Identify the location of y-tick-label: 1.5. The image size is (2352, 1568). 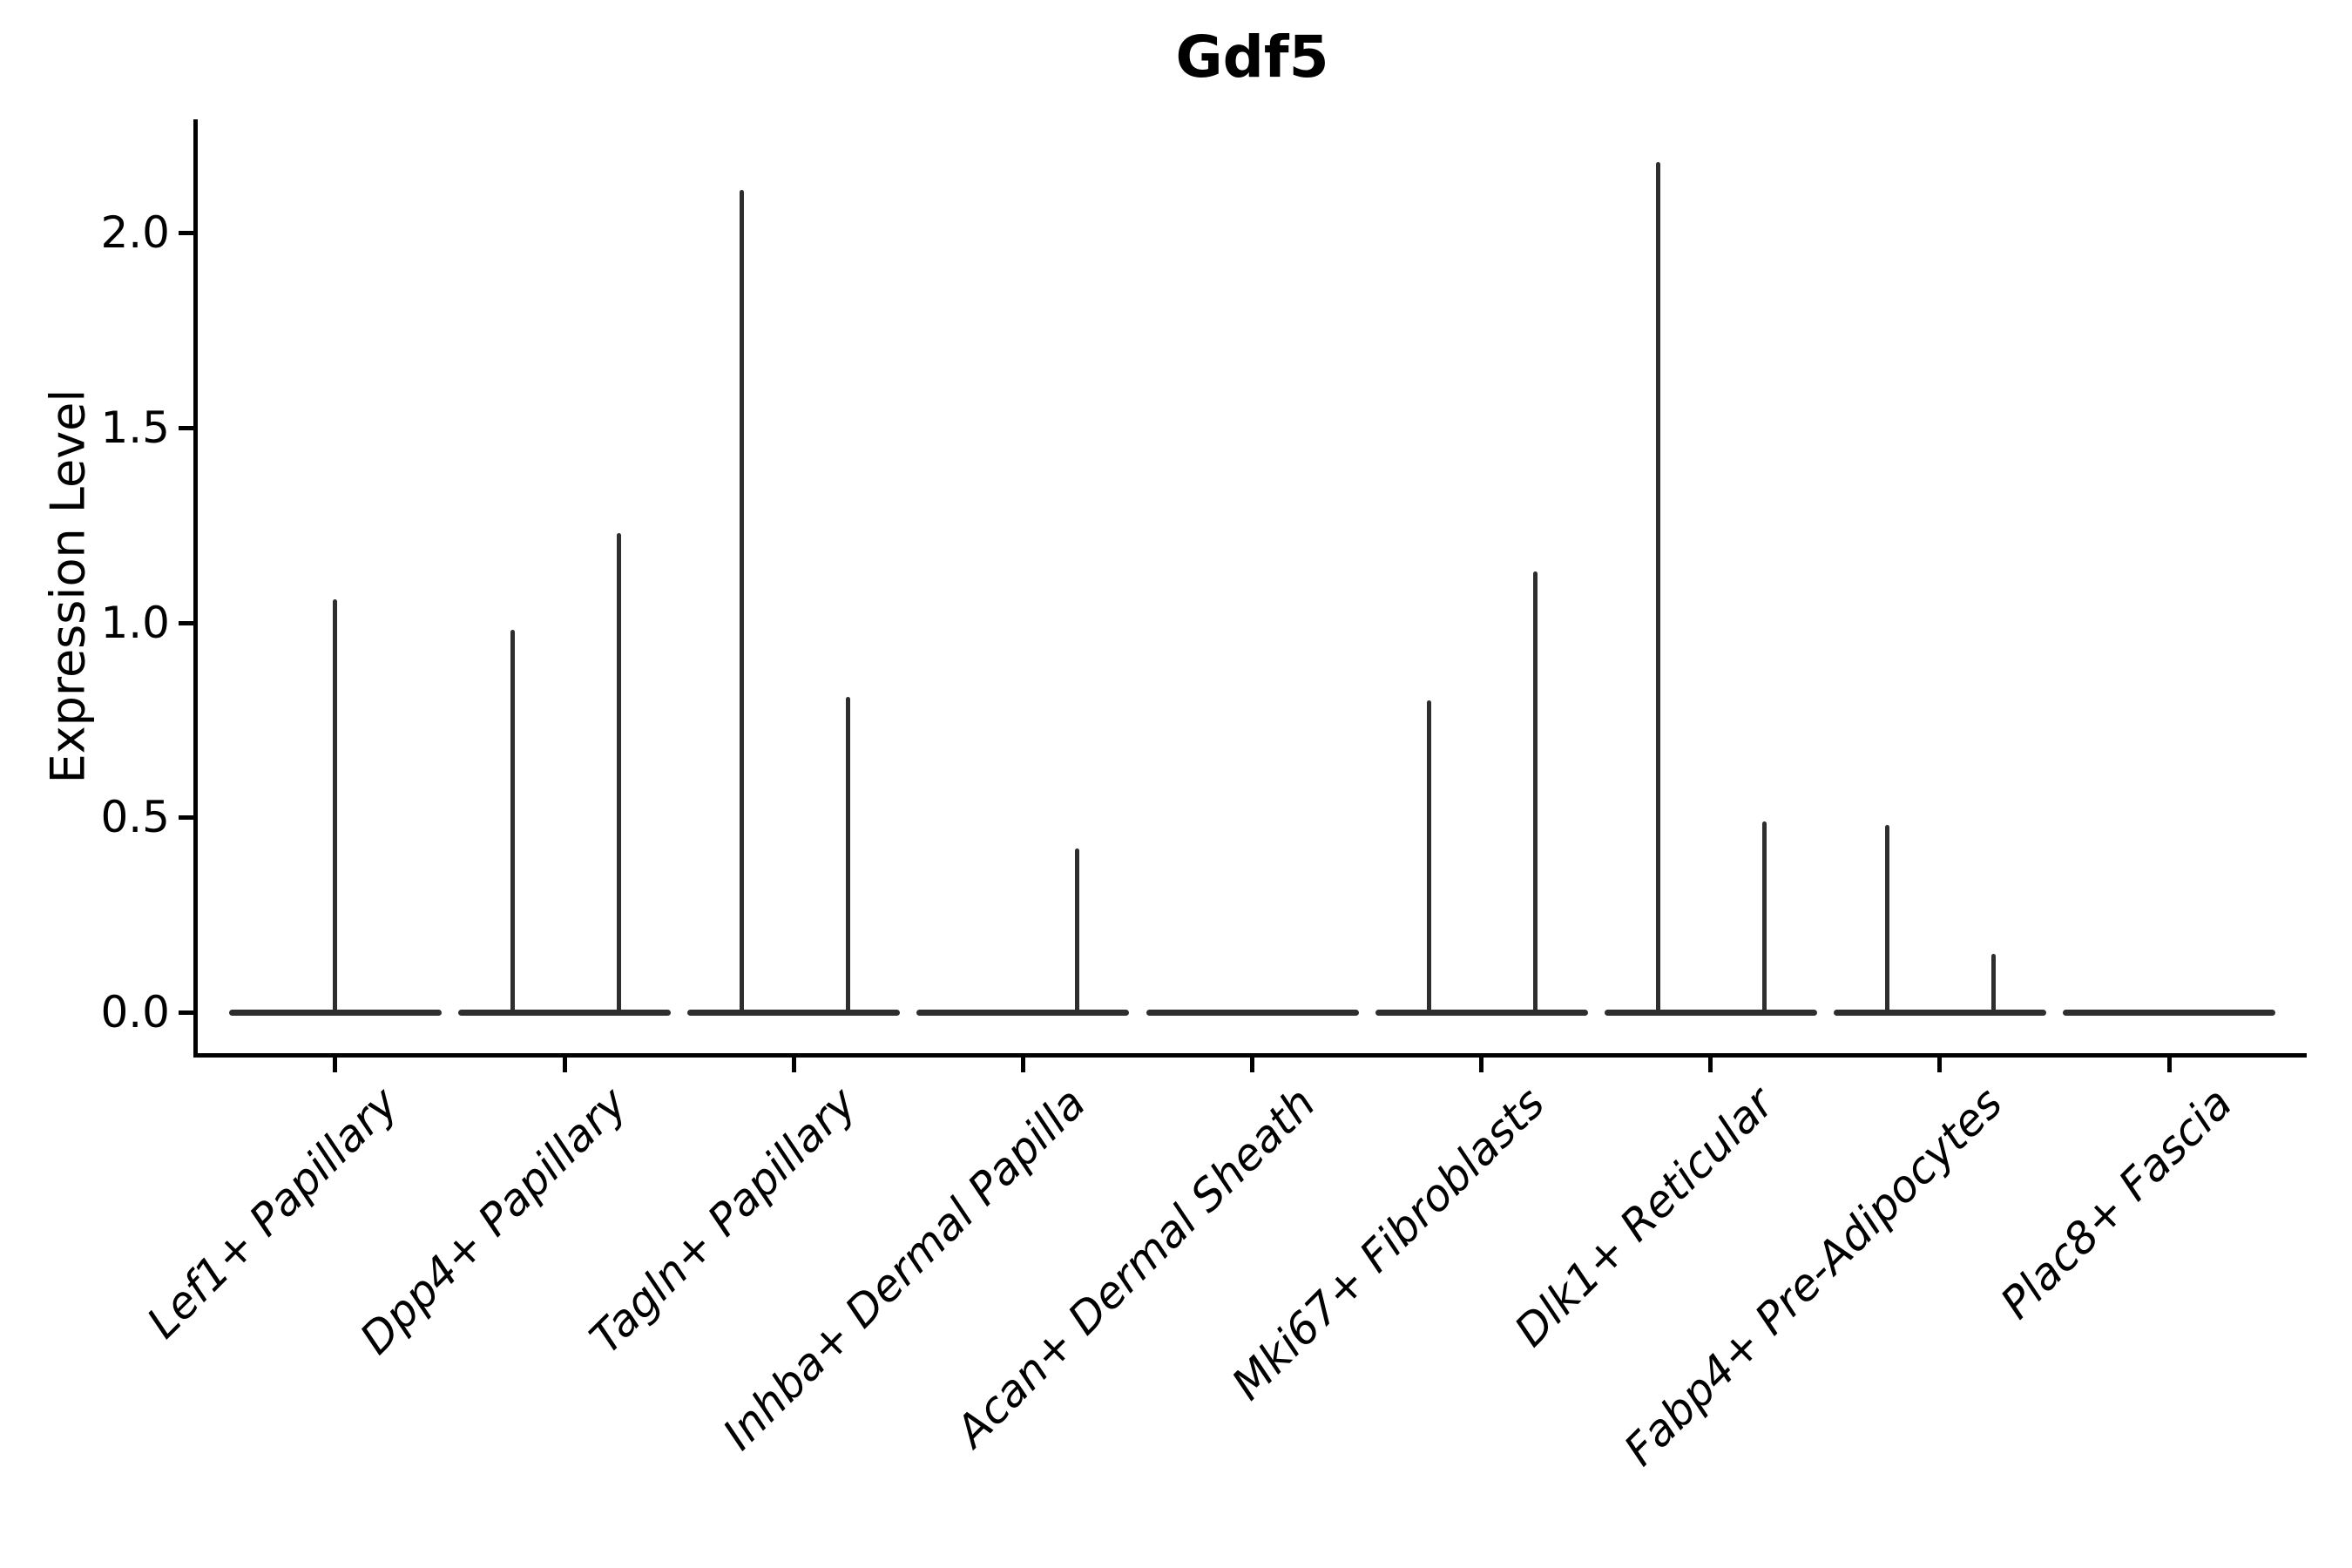
(135, 427).